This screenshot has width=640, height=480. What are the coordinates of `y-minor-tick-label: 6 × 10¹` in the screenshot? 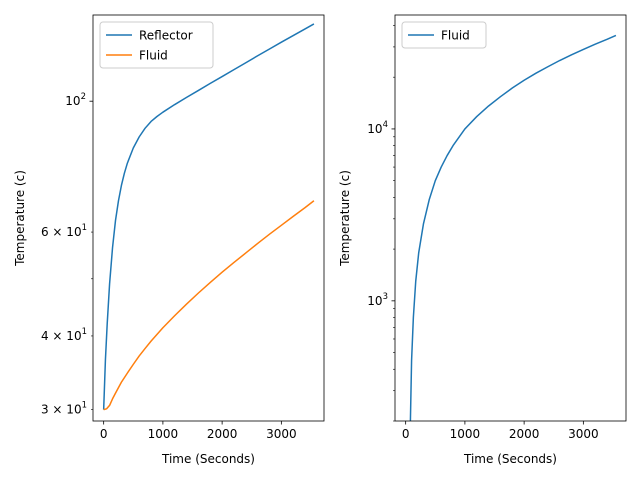 It's located at (64, 231).